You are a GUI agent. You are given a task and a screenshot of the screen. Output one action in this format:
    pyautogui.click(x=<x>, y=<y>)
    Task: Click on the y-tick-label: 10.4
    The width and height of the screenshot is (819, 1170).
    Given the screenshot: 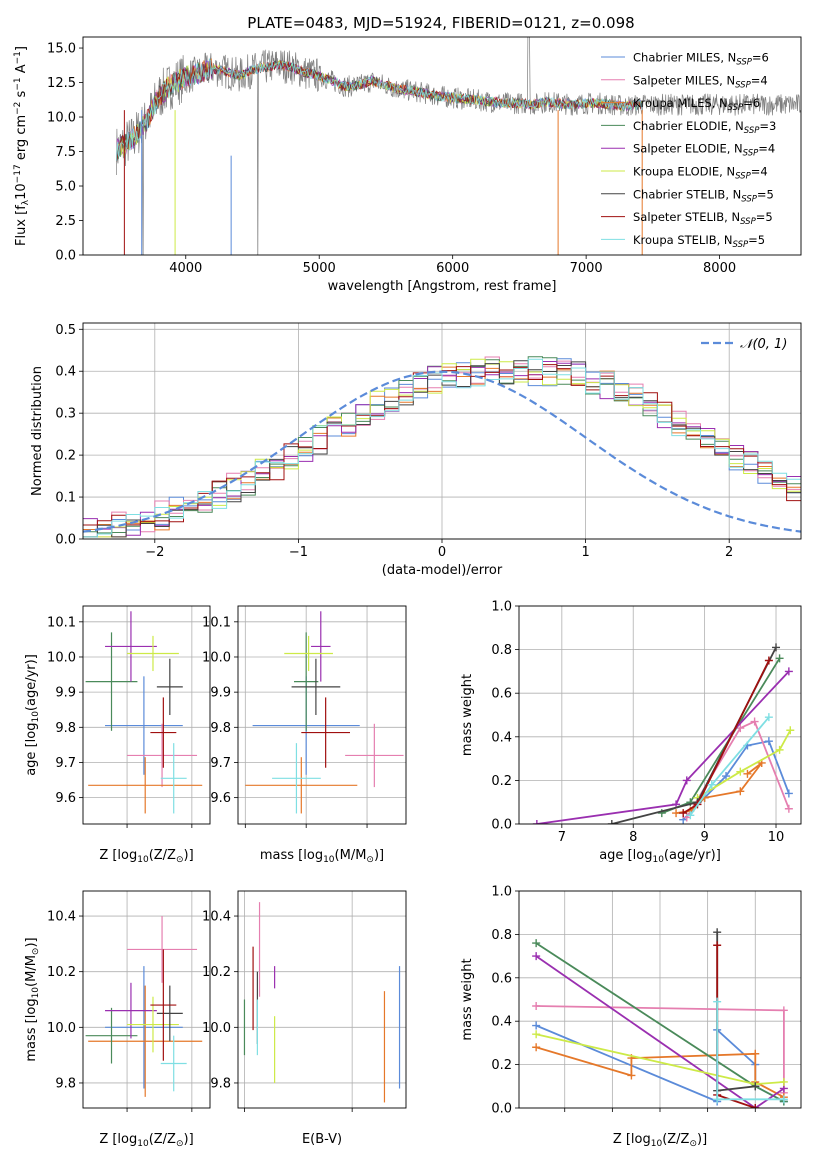 What is the action you would take?
    pyautogui.click(x=216, y=917)
    